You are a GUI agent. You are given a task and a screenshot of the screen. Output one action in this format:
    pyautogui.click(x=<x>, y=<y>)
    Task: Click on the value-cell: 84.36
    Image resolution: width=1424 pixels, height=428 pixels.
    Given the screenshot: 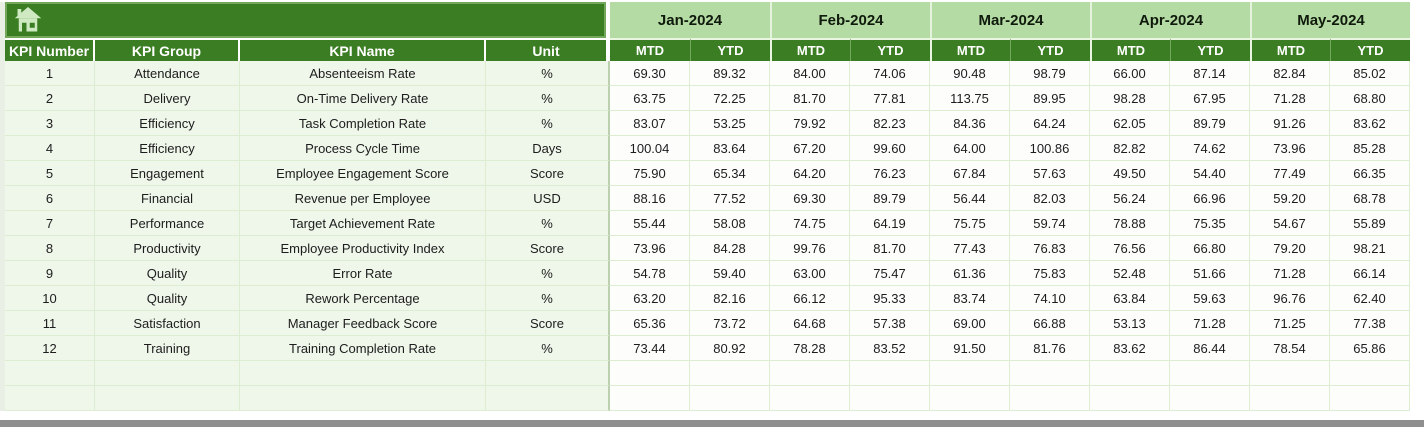 What is the action you would take?
    pyautogui.click(x=970, y=123)
    